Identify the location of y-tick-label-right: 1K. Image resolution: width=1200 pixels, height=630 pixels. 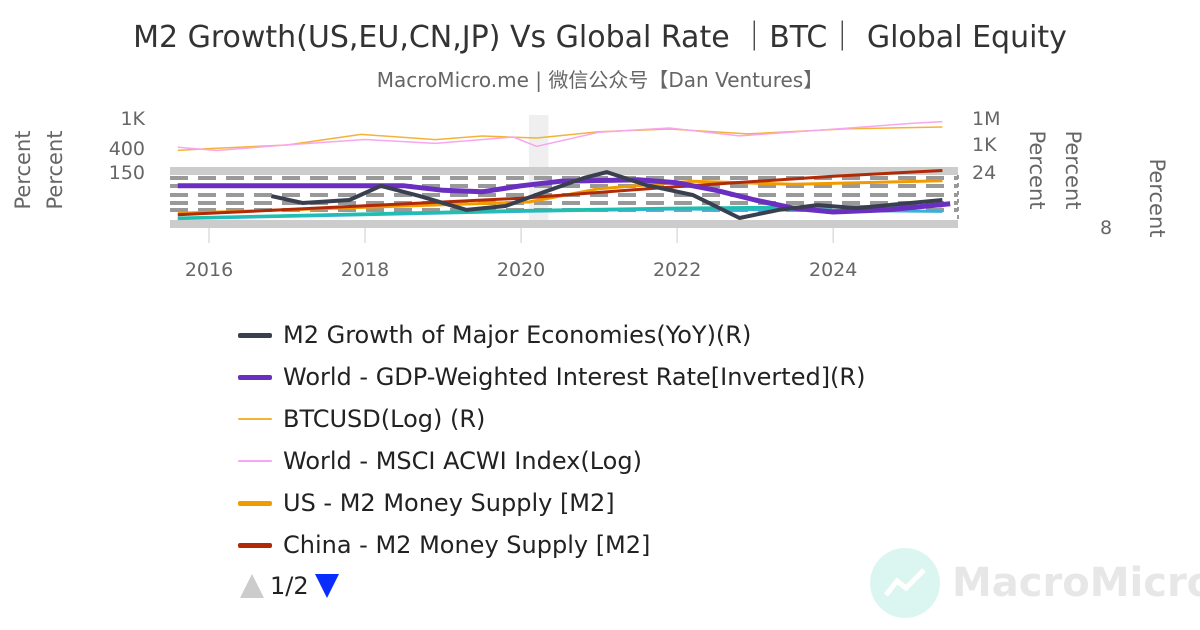
(984, 145).